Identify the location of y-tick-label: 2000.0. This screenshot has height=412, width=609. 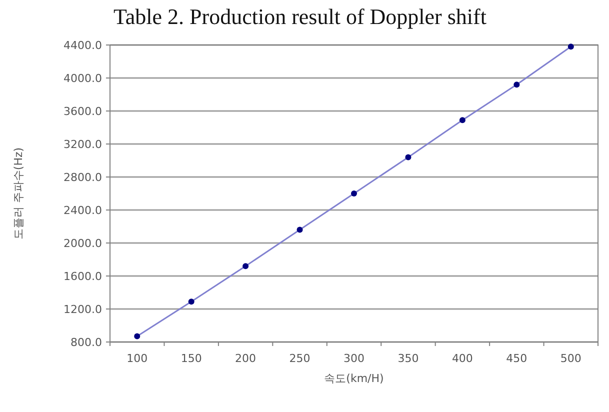
(83, 243).